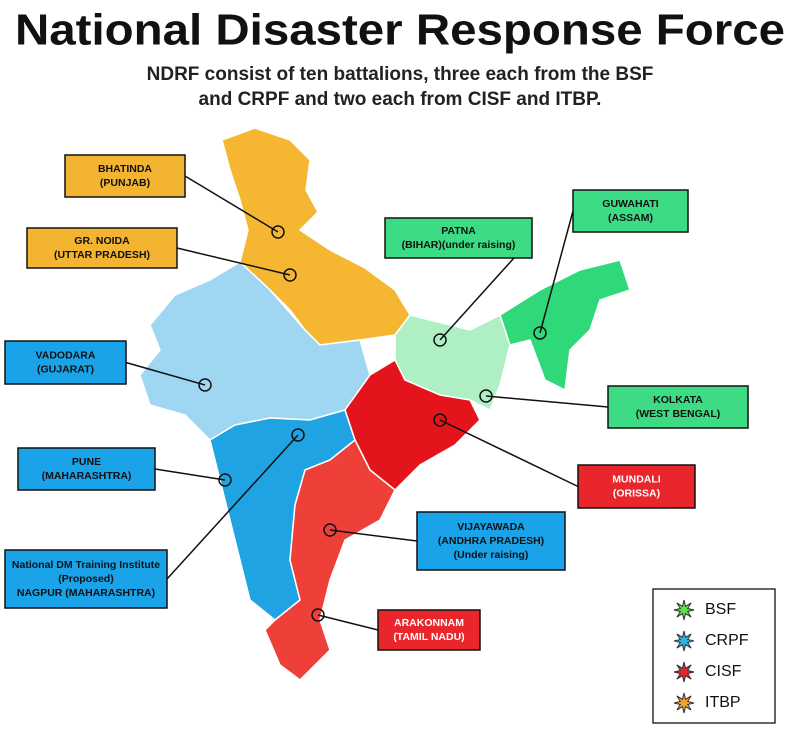 This screenshot has height=738, width=800. Describe the element at coordinates (491, 555) in the screenshot. I see `location-label: (Under raising)` at that location.